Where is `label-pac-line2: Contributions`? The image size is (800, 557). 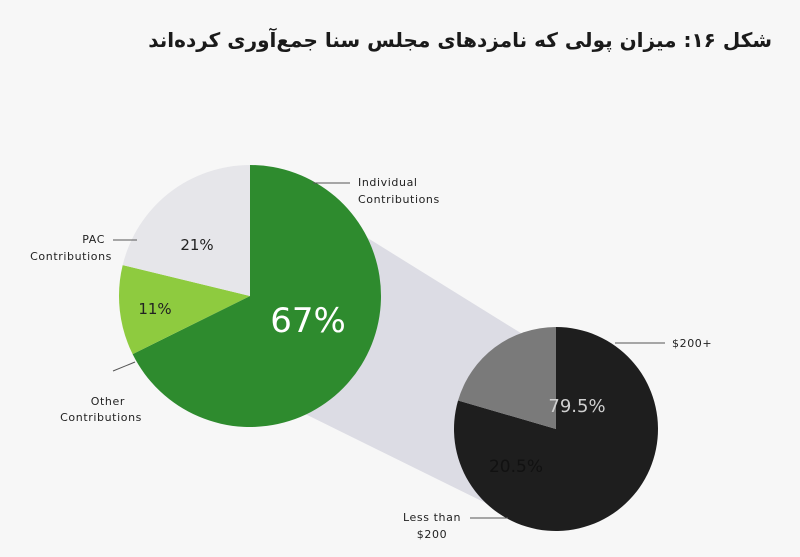 label-pac-line2: Contributions is located at coordinates (71, 256).